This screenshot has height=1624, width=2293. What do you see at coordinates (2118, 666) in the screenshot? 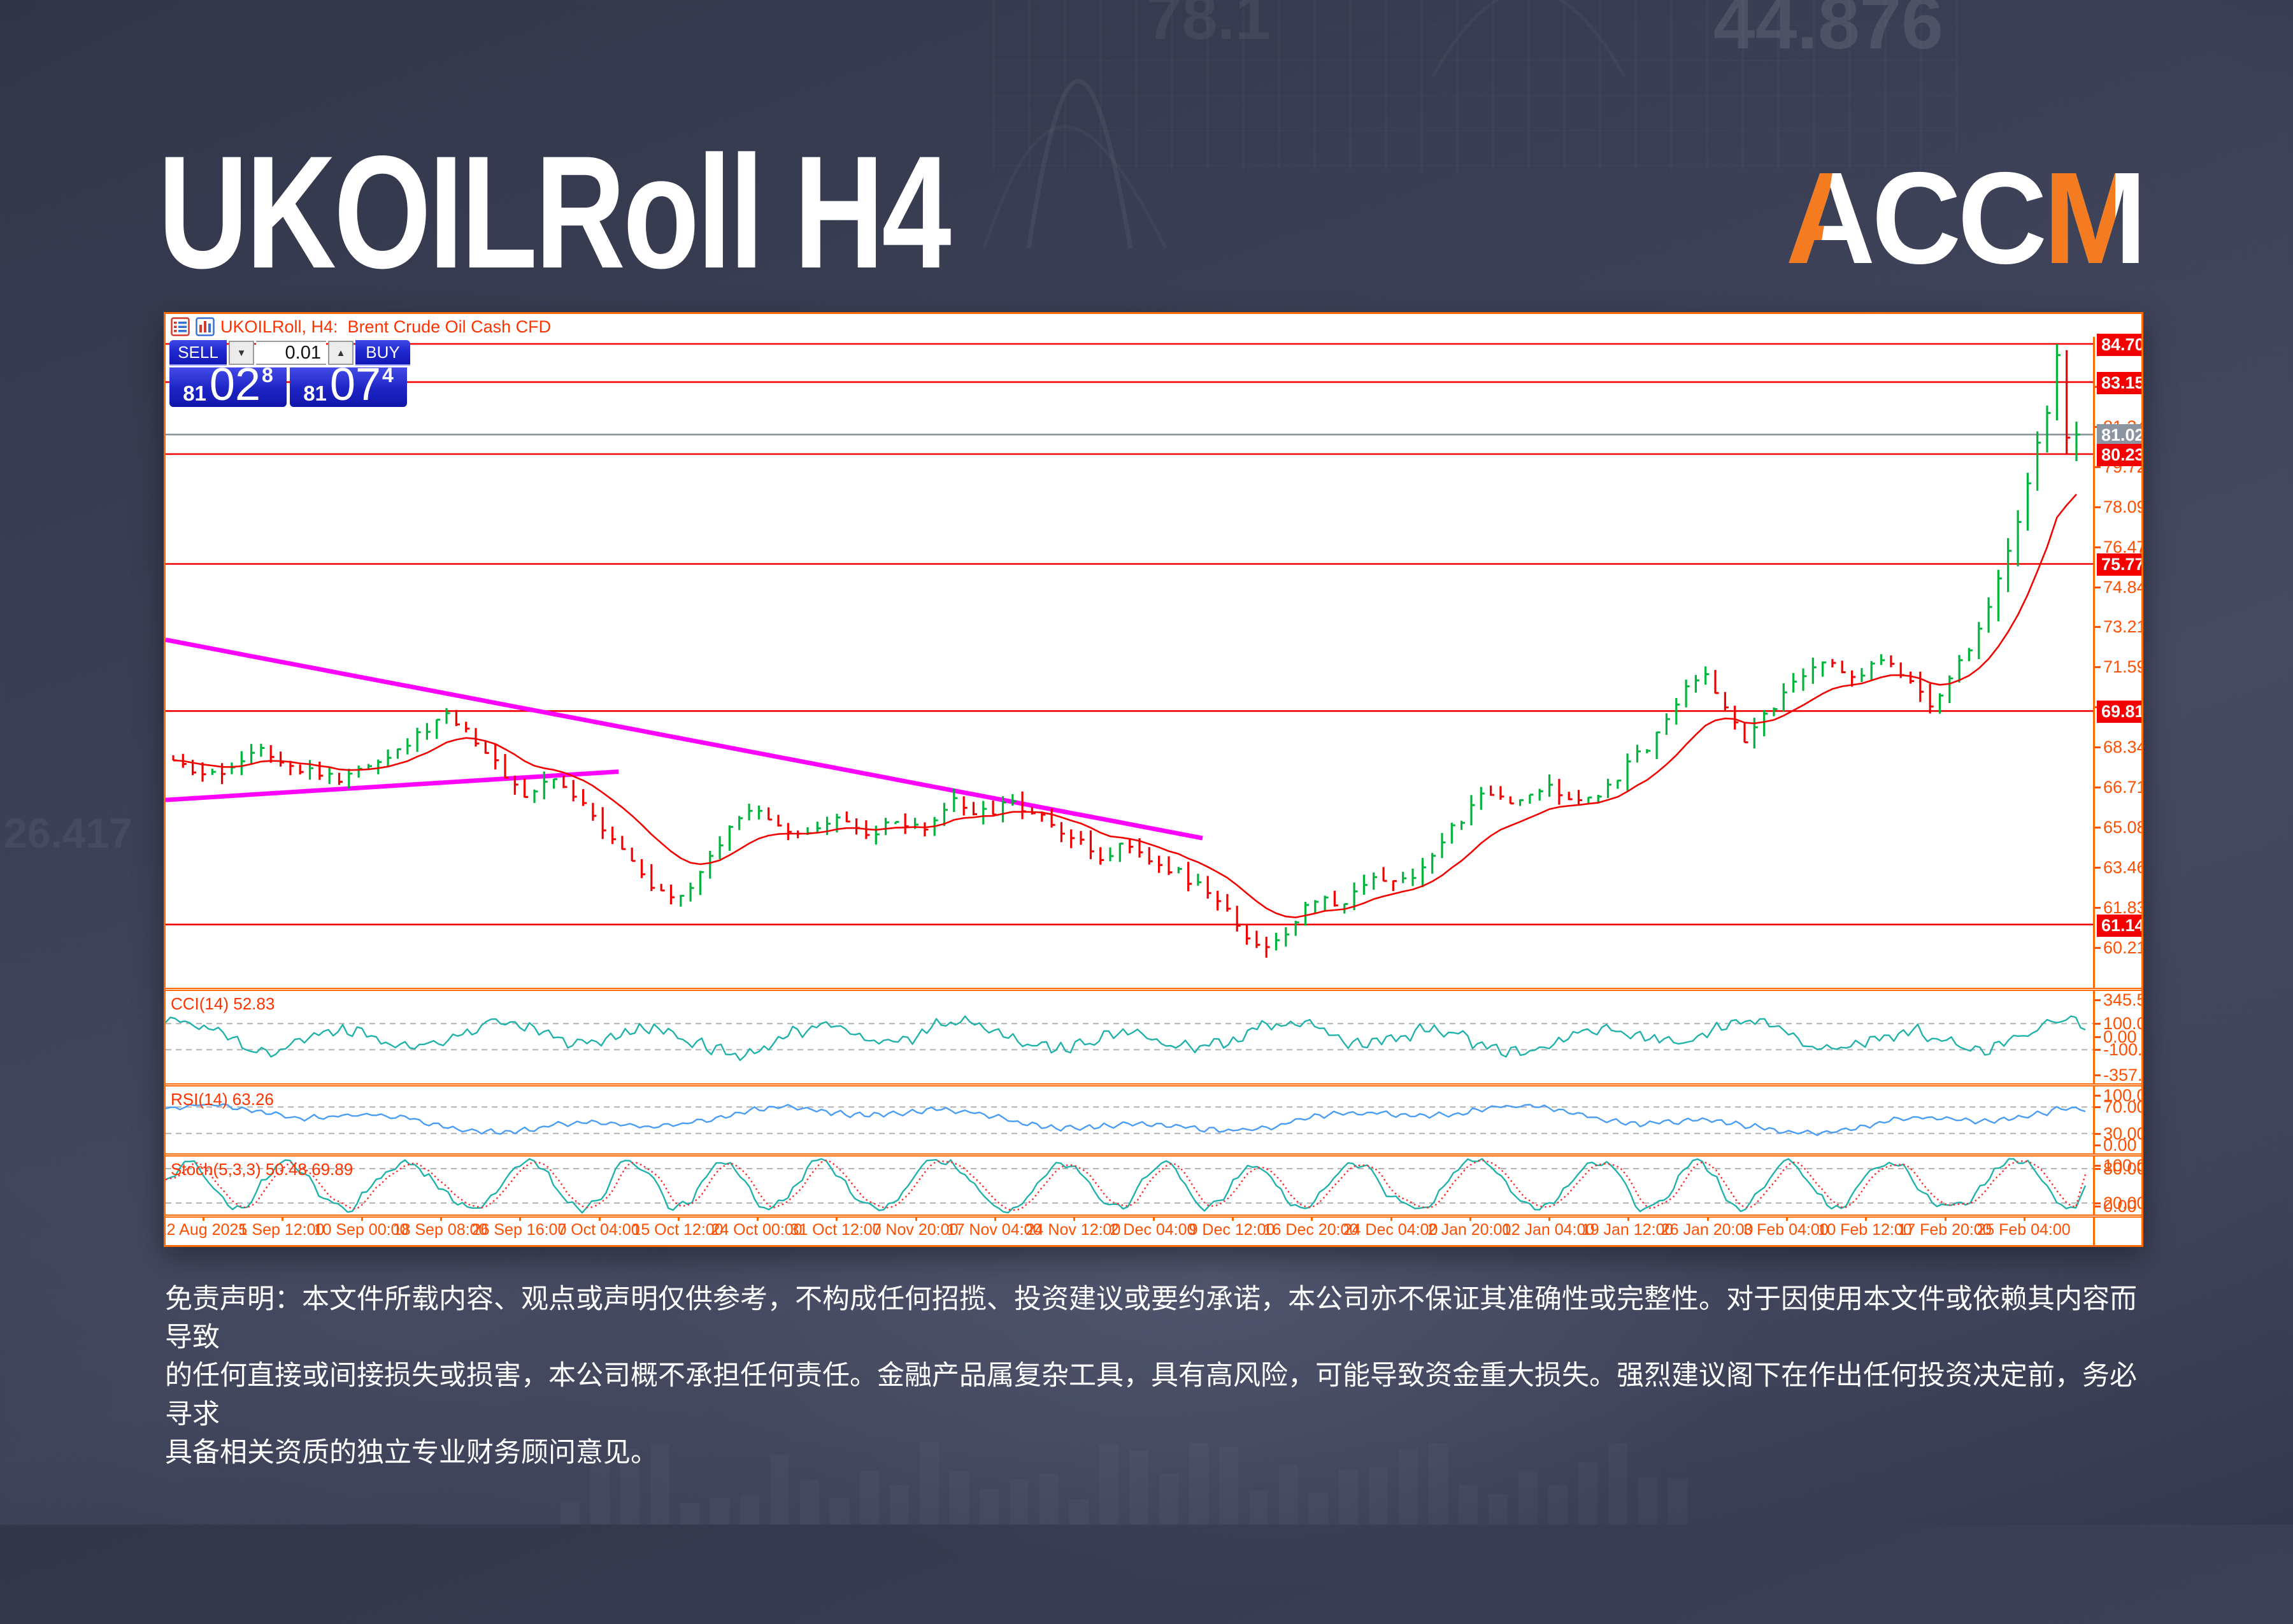
I see `price-tick: 71.593` at bounding box center [2118, 666].